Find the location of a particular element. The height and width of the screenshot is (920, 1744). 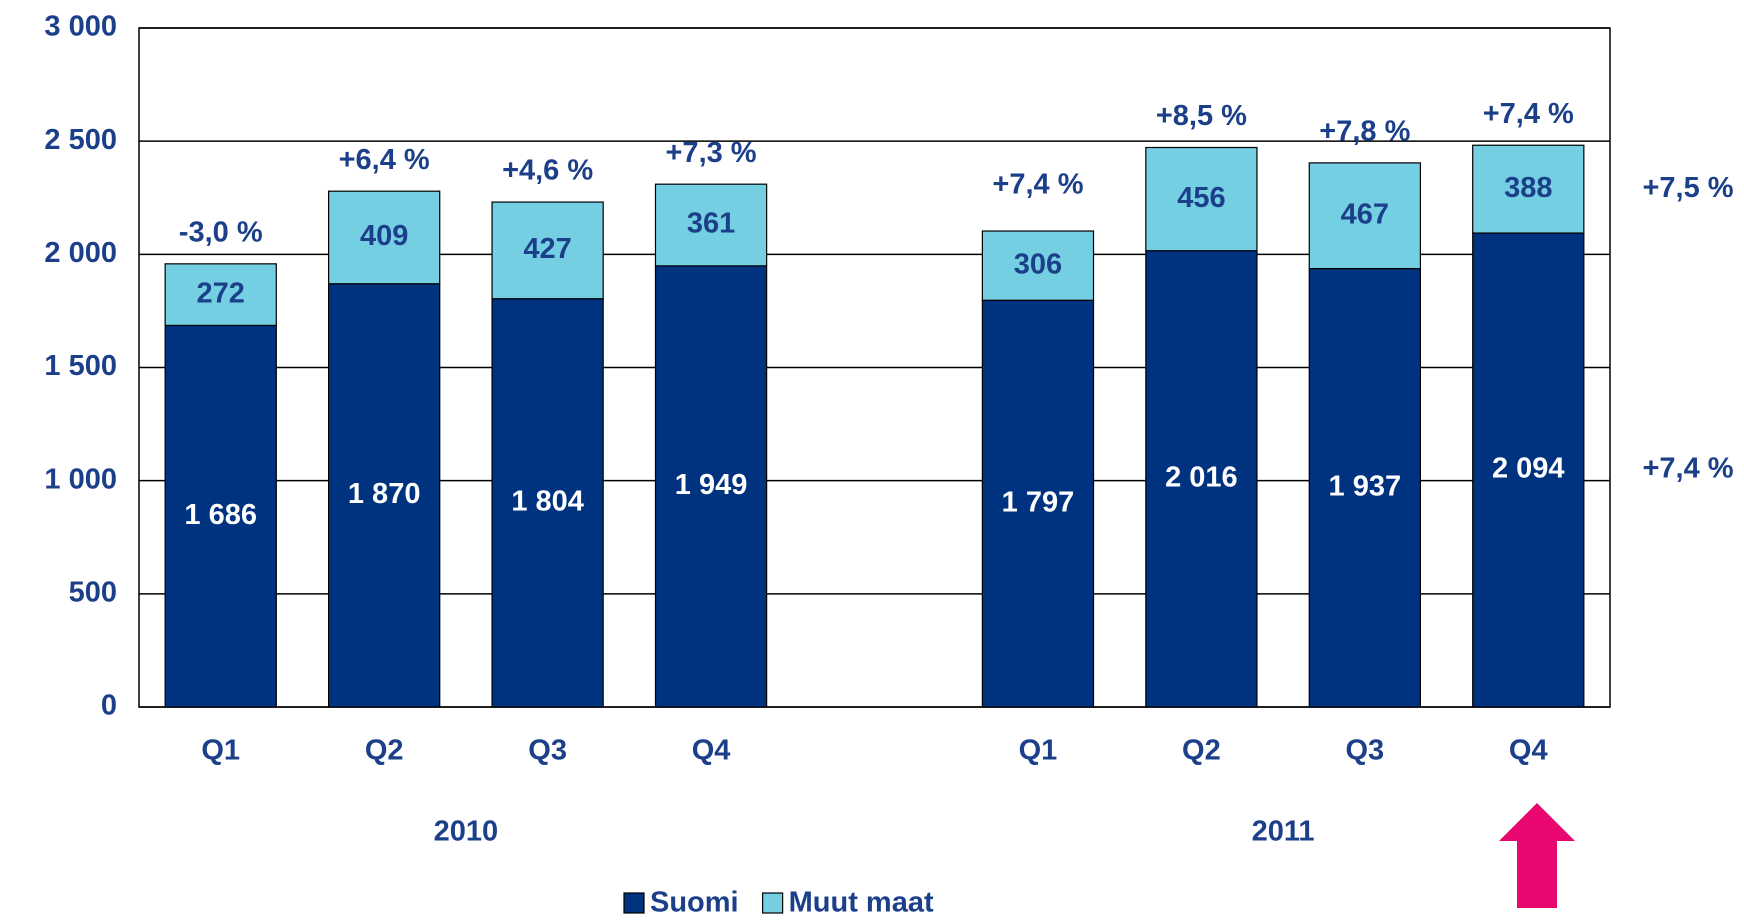

side-annotation: +7,5 % is located at coordinates (1687, 188).